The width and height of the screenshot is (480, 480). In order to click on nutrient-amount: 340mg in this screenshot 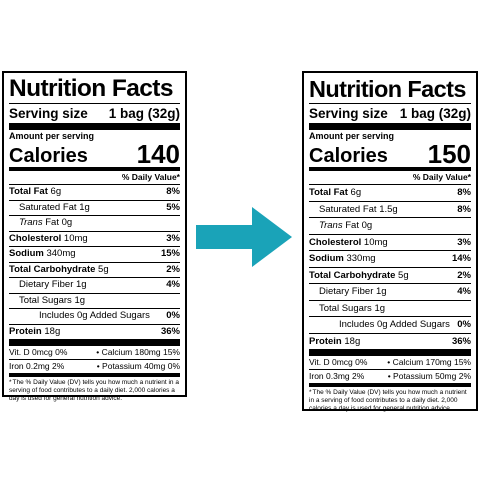, I will do `click(61, 253)`.